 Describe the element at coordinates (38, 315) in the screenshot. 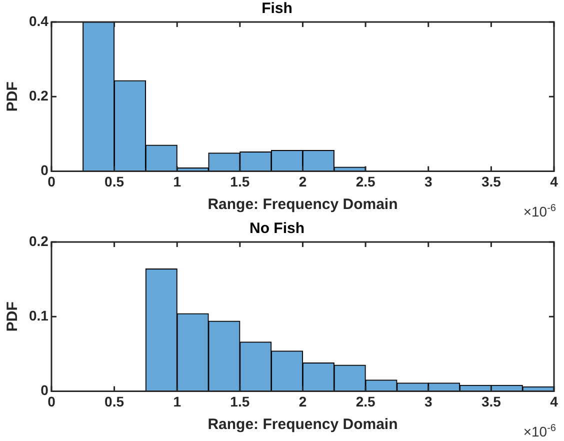

I see `y-tick-label: 0.1` at that location.